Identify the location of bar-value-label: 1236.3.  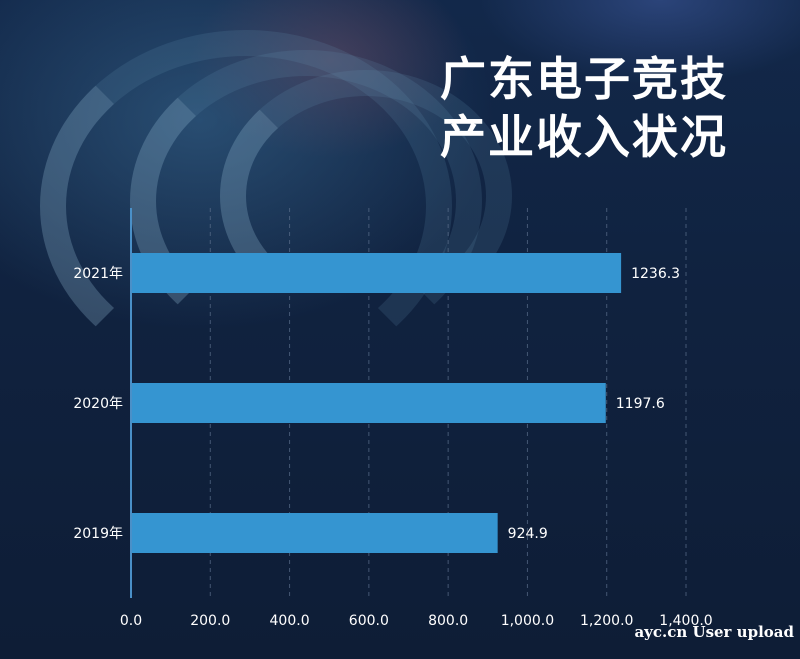
(655, 274).